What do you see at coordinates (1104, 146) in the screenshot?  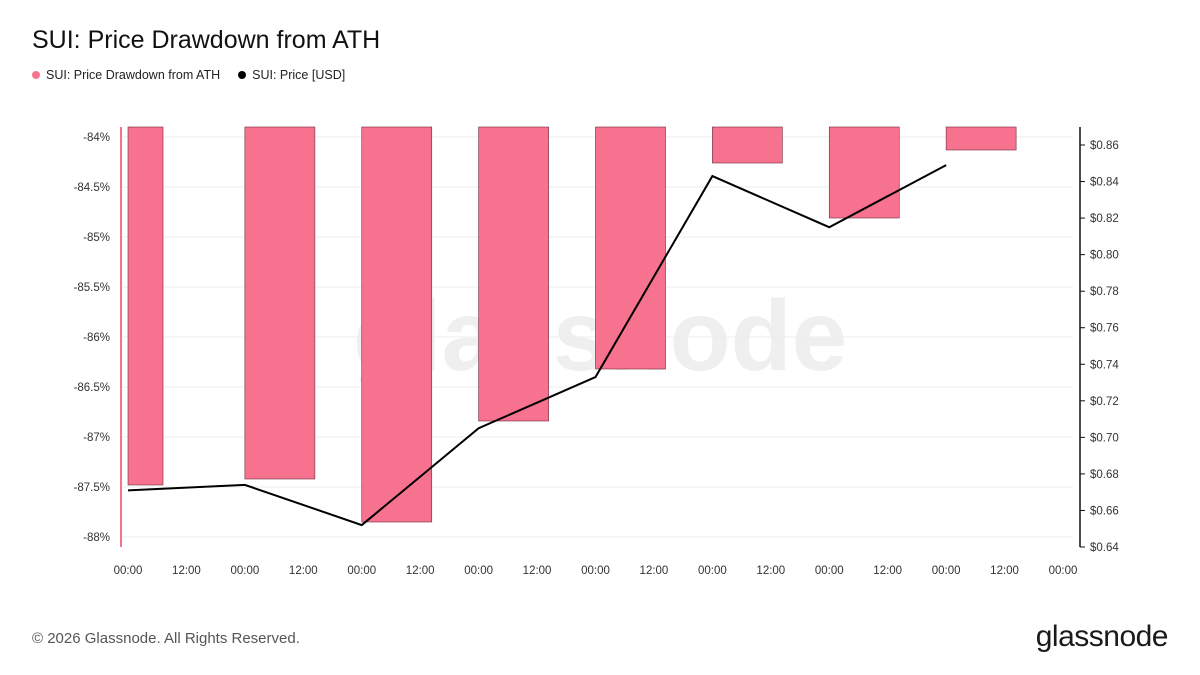 I see `right-tick-label: $0.86` at bounding box center [1104, 146].